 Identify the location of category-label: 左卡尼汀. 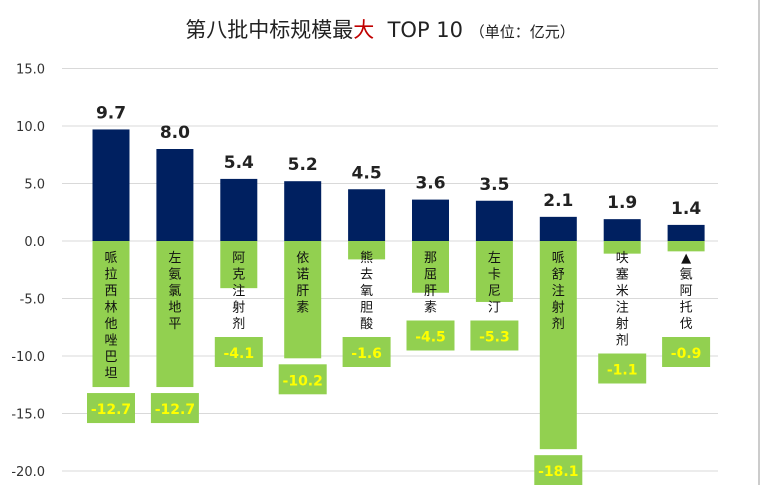
(494, 283).